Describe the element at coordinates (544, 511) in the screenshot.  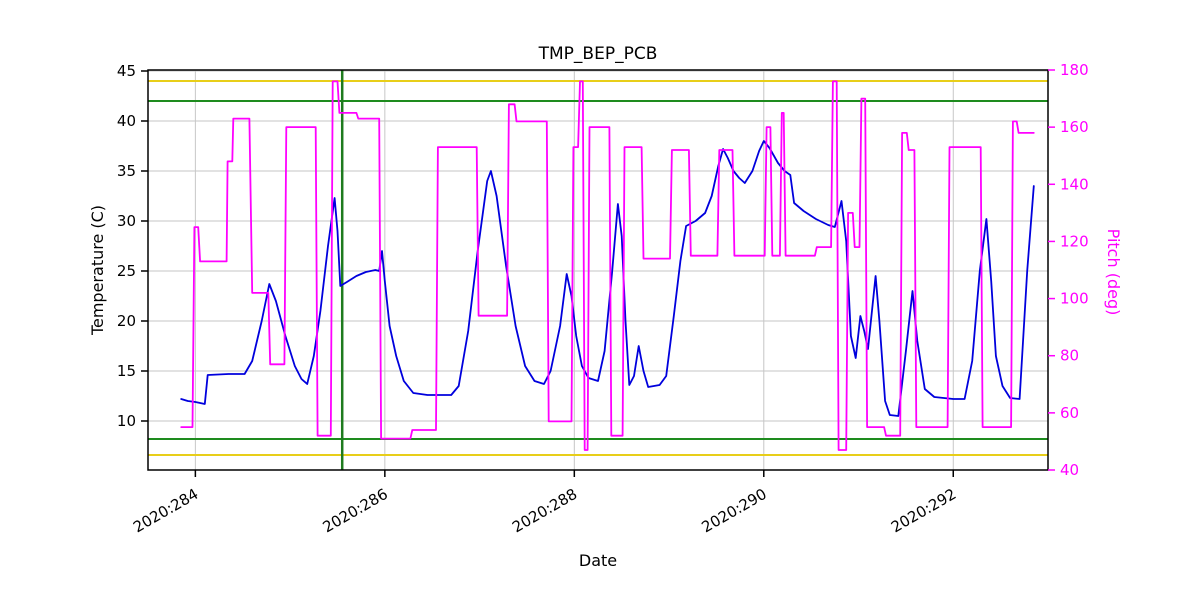
I see `x-tick-label: 2020:288` at that location.